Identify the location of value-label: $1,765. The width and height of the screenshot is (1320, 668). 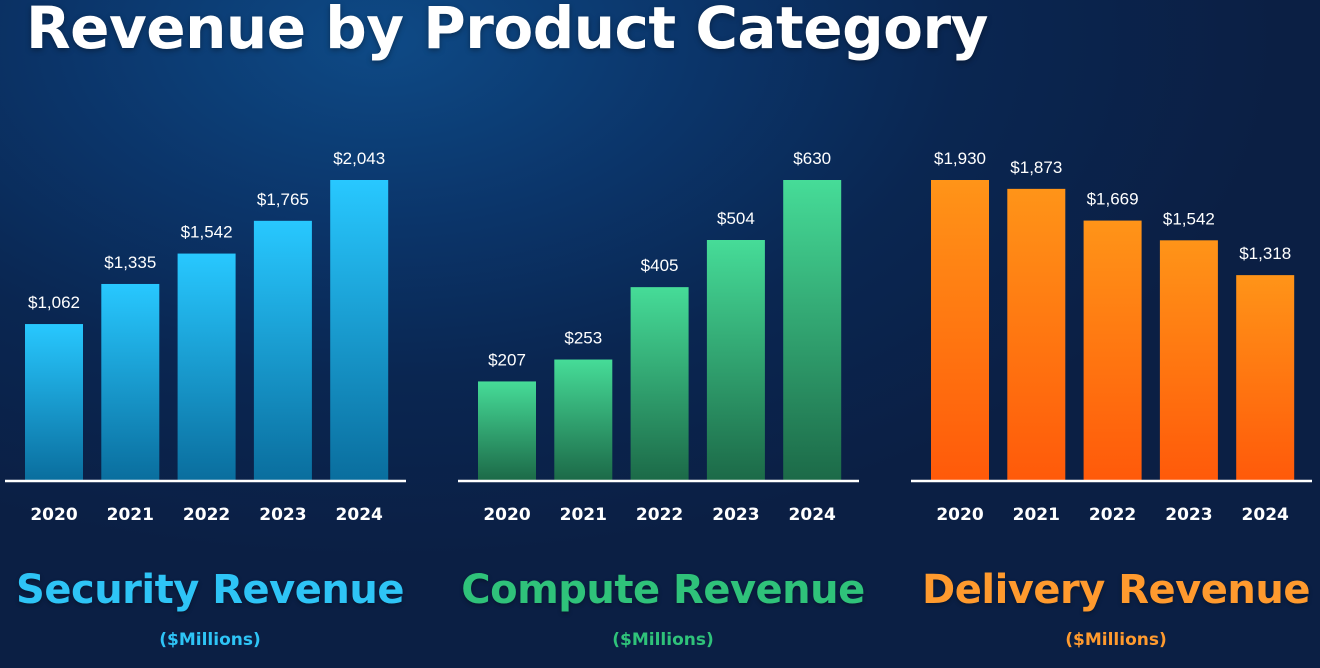
(283, 199).